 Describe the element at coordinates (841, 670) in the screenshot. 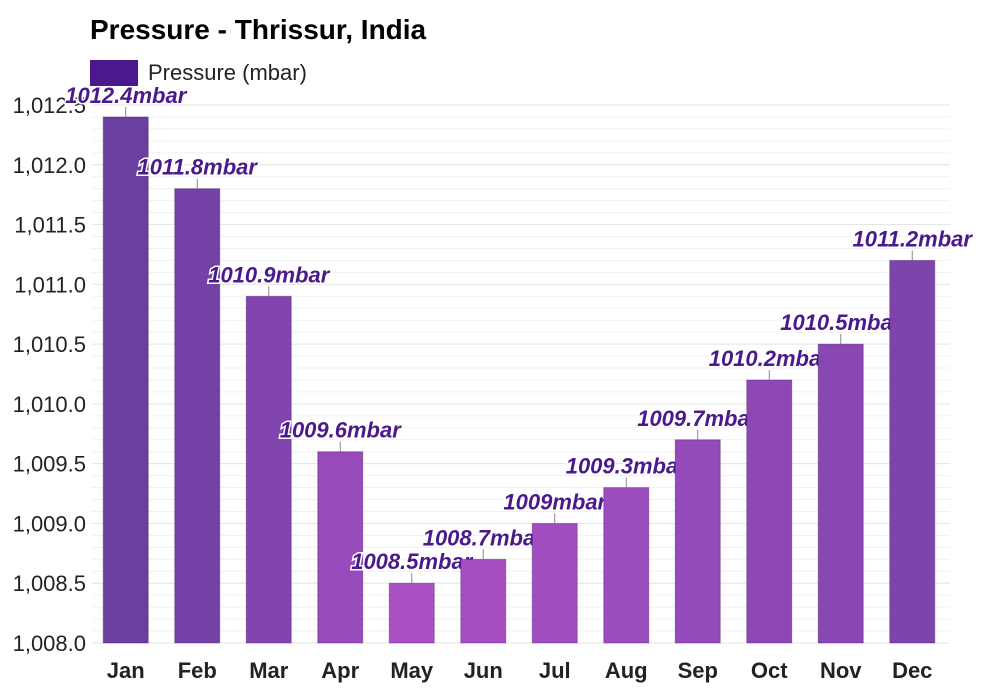

I see `x-tick-label: Nov` at that location.